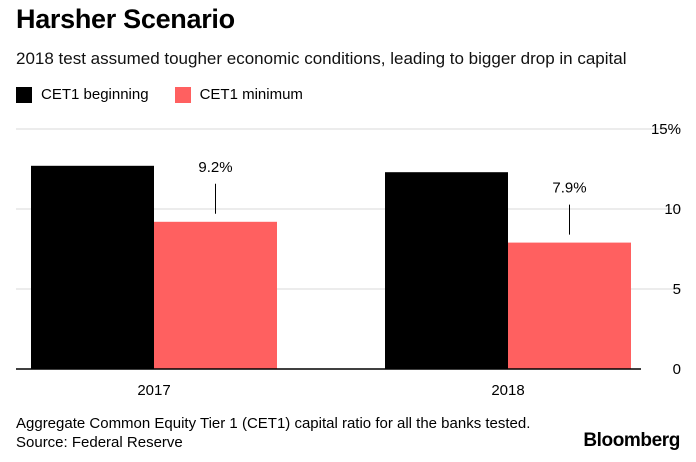 The height and width of the screenshot is (462, 696). What do you see at coordinates (569, 188) in the screenshot?
I see `data-label: 7.9%` at bounding box center [569, 188].